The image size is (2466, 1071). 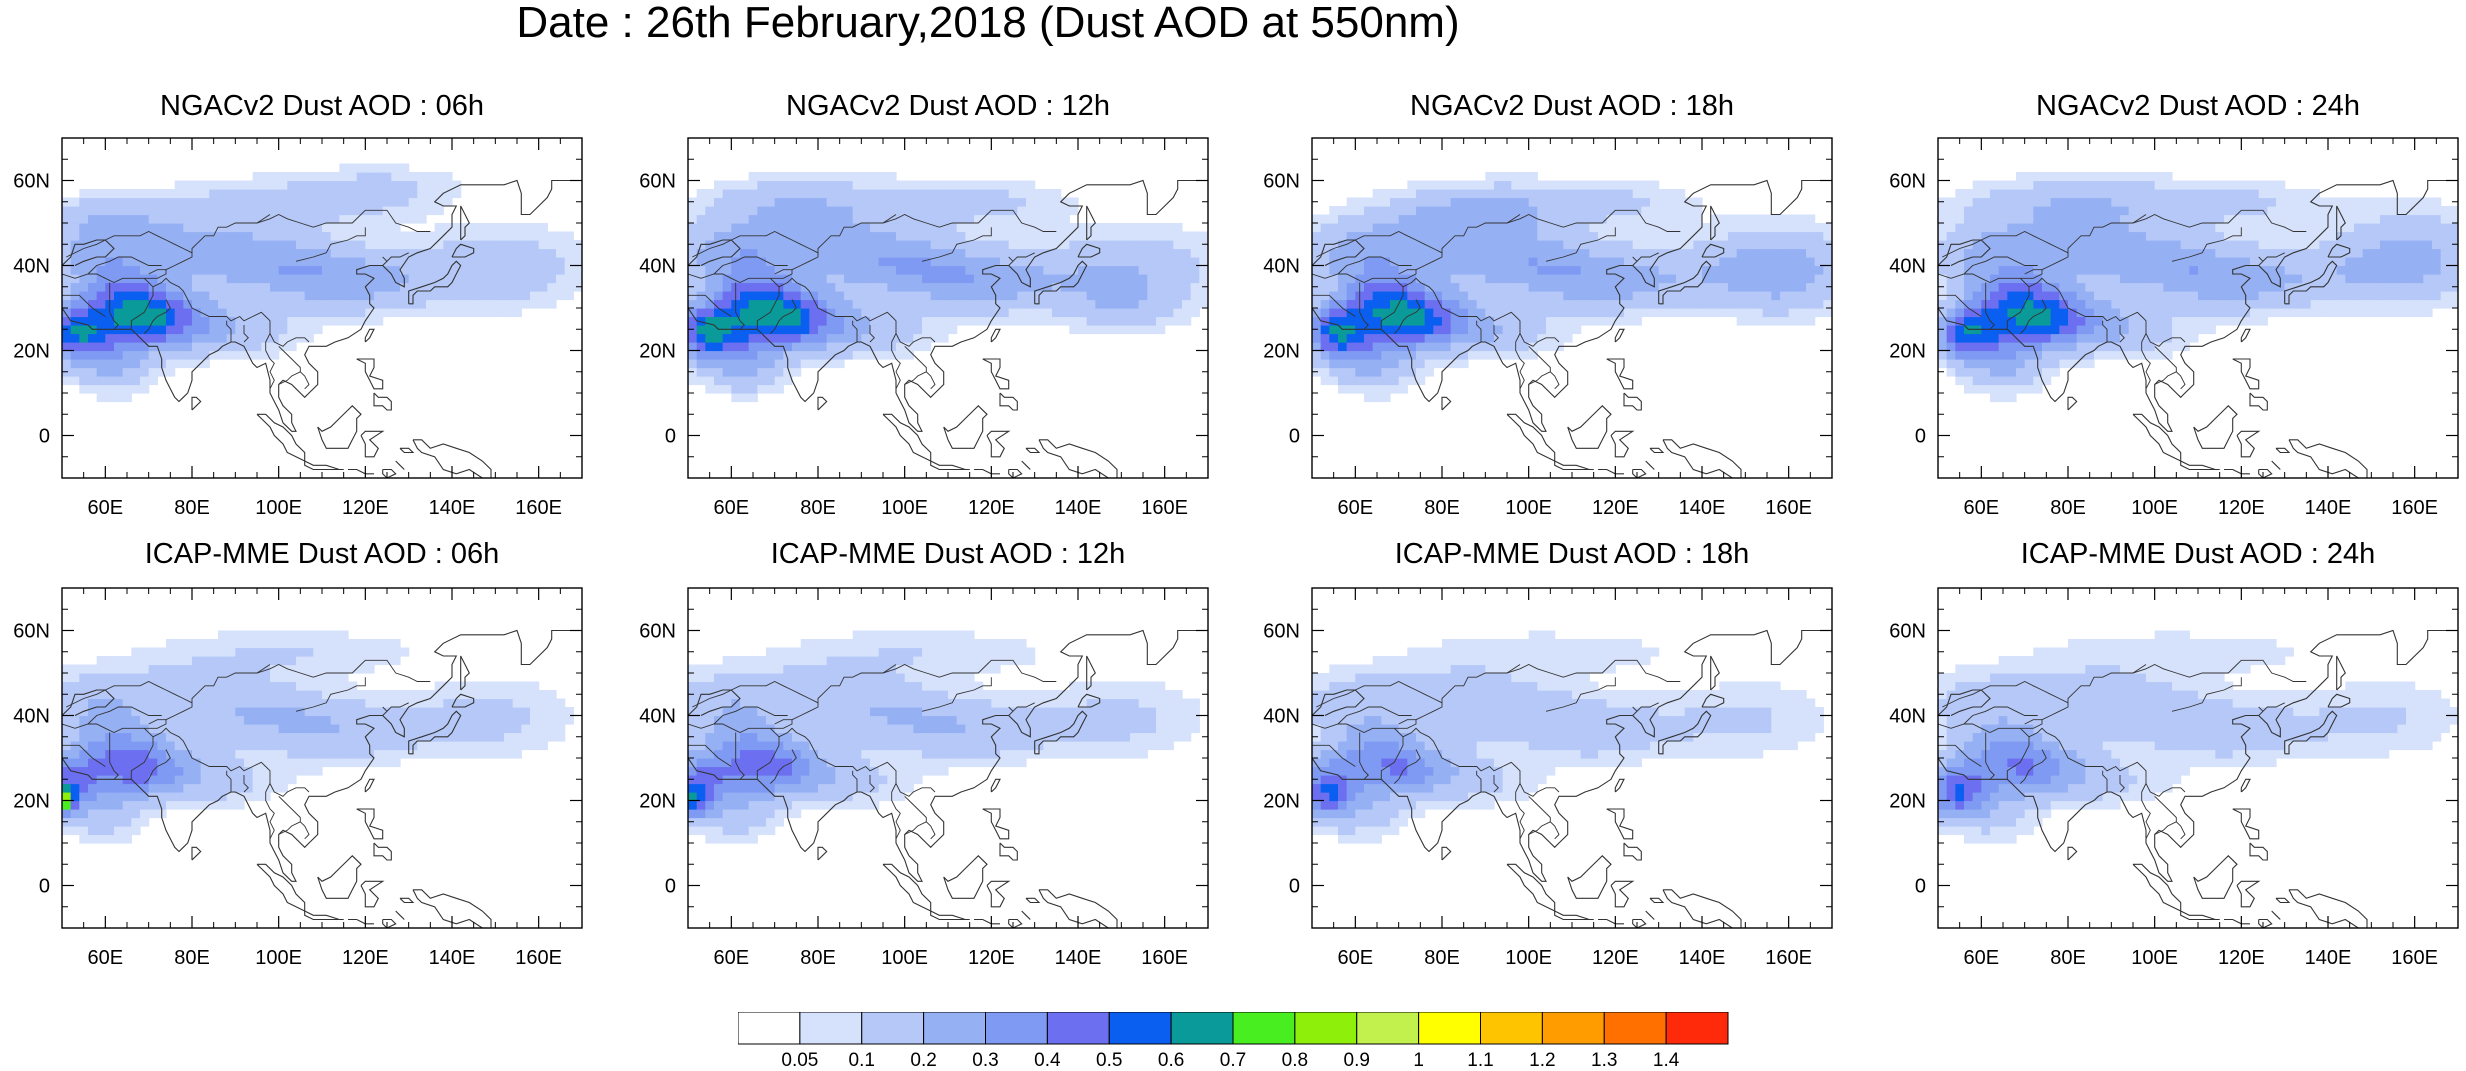 I want to click on lat-tick-label: 40N, so click(x=657, y=267).